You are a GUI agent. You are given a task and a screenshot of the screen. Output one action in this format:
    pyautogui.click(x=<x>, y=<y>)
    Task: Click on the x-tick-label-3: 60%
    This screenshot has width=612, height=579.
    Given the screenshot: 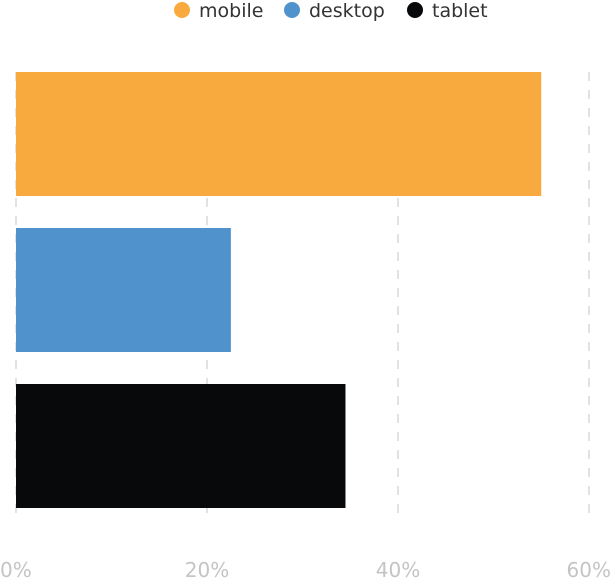 What is the action you would take?
    pyautogui.click(x=589, y=568)
    